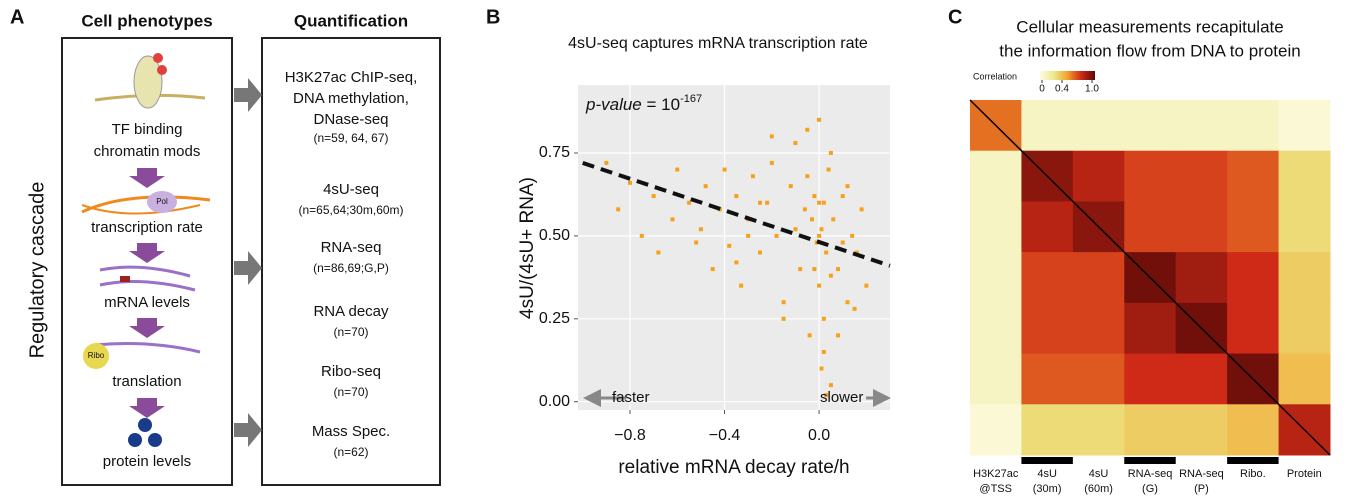 The width and height of the screenshot is (1362, 498). Describe the element at coordinates (147, 461) in the screenshot. I see `phenotype-label: protein levels` at that location.